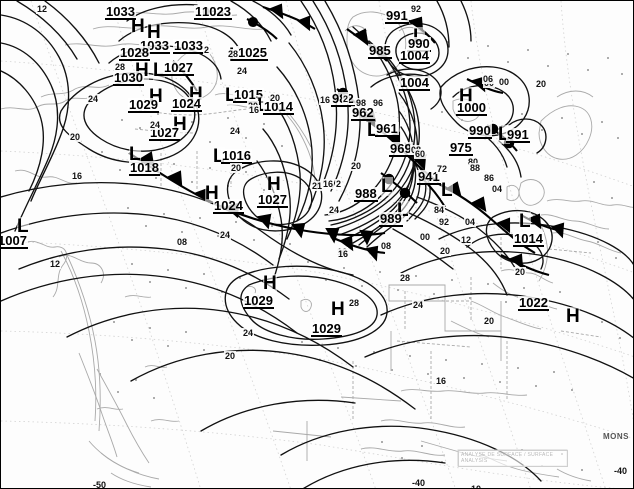 Image resolution: width=634 pixels, height=489 pixels. I want to click on pressure-value-label: 985, so click(380, 51).